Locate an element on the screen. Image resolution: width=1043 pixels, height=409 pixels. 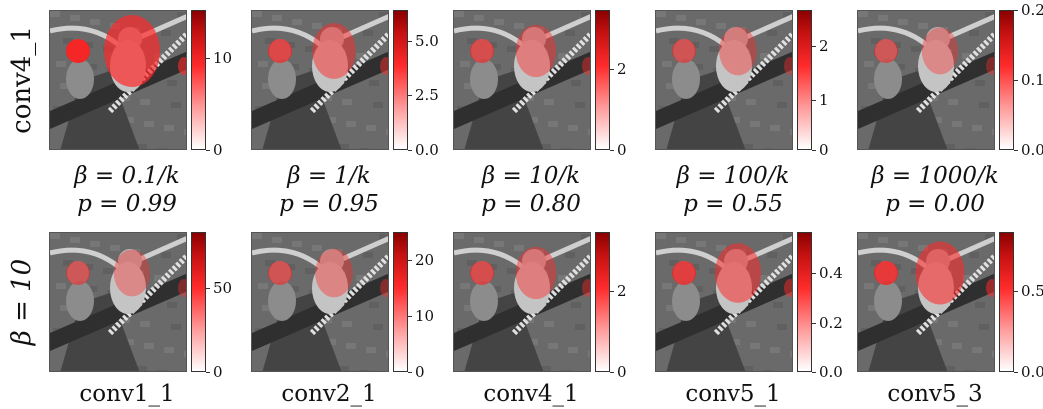
row-label-beta-10: β = 10 is located at coordinates (22, 302).